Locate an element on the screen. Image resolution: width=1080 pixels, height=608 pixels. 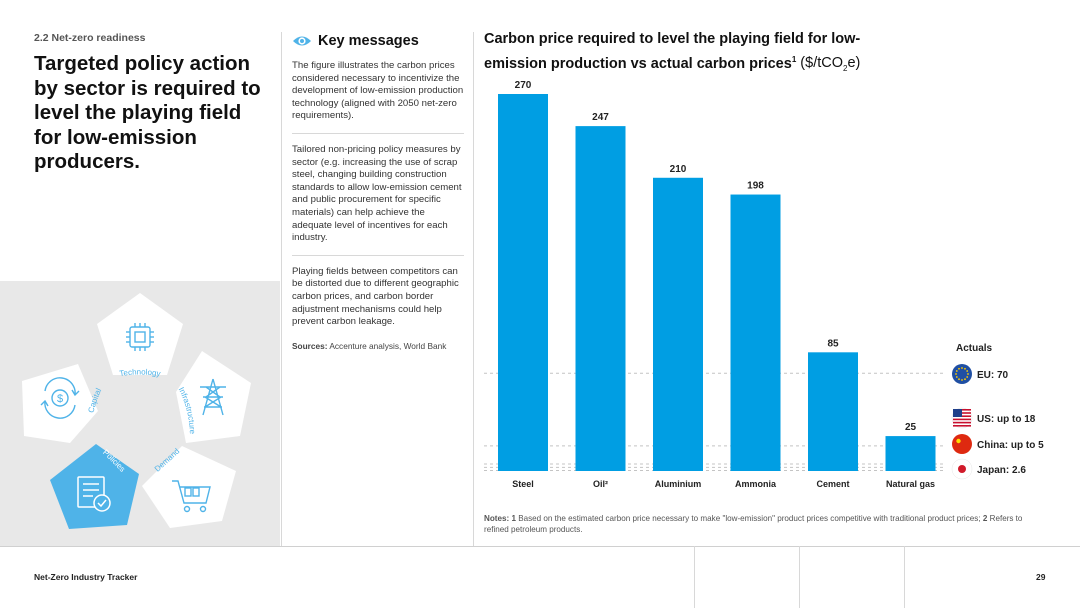
actuals-label: Japan: 2.6 is located at coordinates (1001, 470).